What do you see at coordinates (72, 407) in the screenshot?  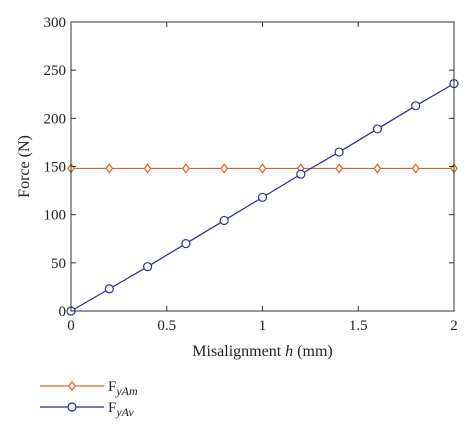 I see `legend-marker-yAv` at bounding box center [72, 407].